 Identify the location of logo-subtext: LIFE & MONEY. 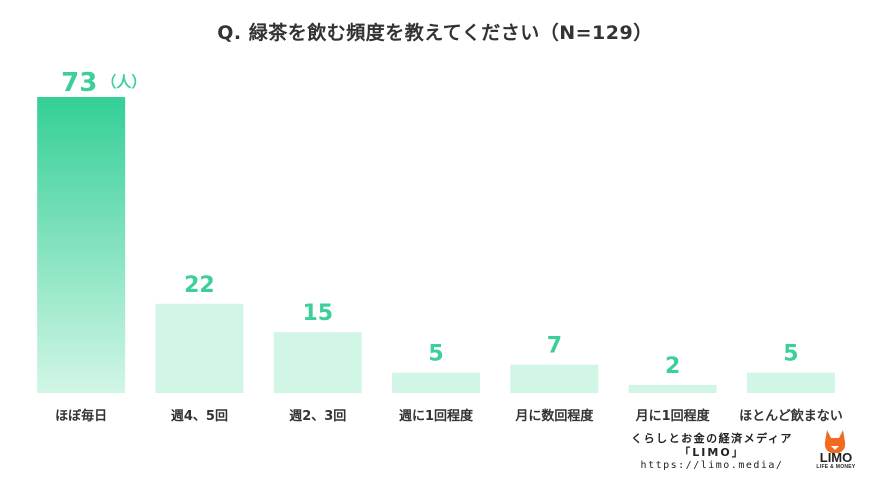
(836, 467).